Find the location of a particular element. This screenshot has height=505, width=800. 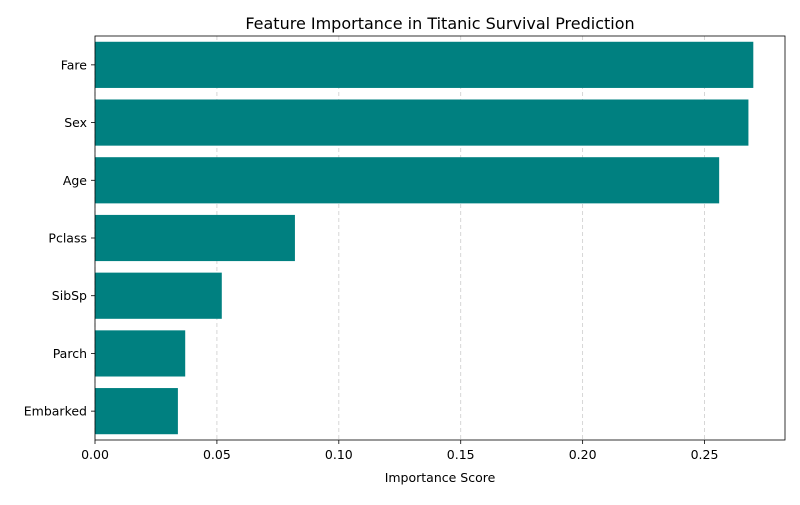

bar-sex is located at coordinates (422, 122).